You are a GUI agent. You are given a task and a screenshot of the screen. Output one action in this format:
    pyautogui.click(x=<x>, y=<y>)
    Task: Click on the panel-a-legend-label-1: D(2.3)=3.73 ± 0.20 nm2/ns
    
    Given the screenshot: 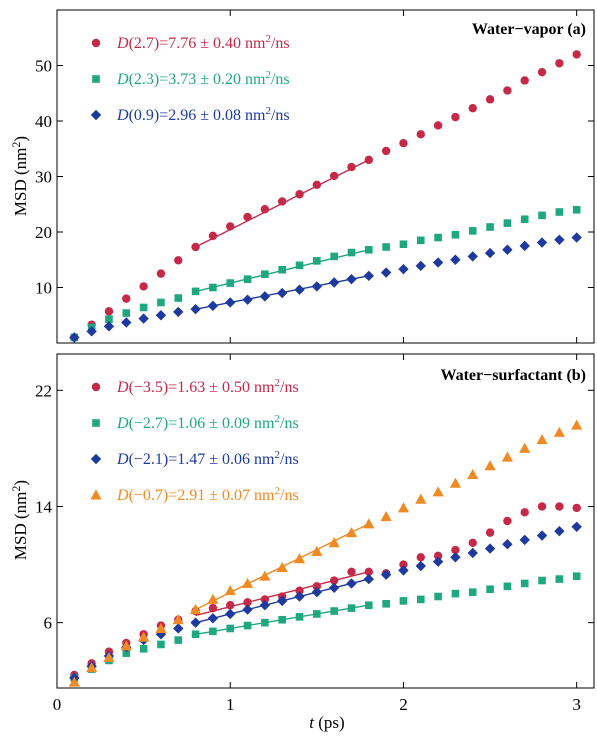 What is the action you would take?
    pyautogui.click(x=203, y=78)
    